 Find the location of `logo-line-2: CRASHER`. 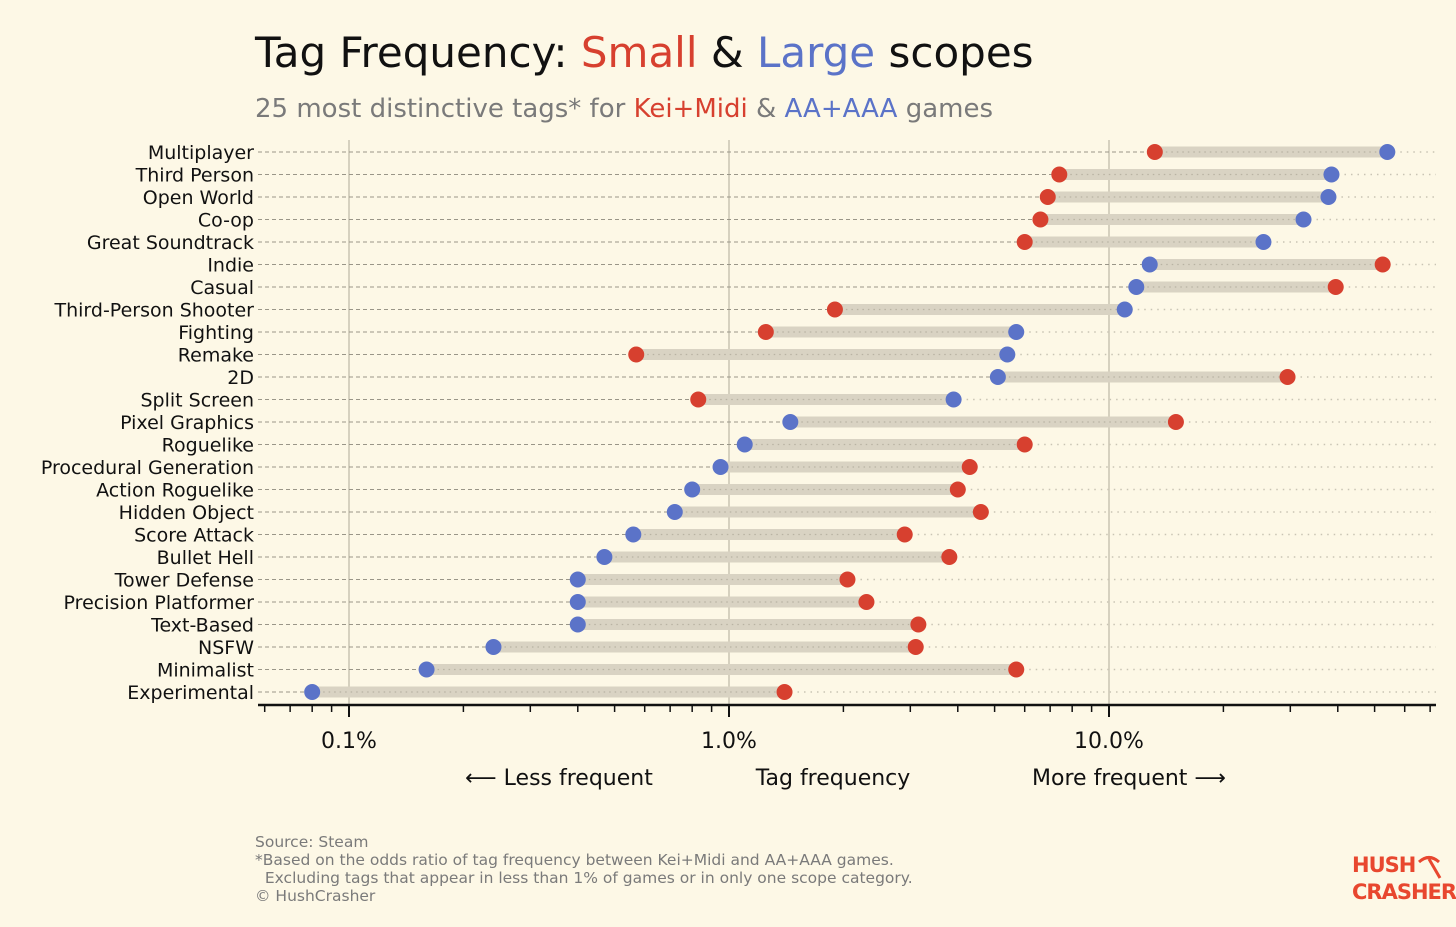

logo-line-2: CRASHER is located at coordinates (1404, 892).